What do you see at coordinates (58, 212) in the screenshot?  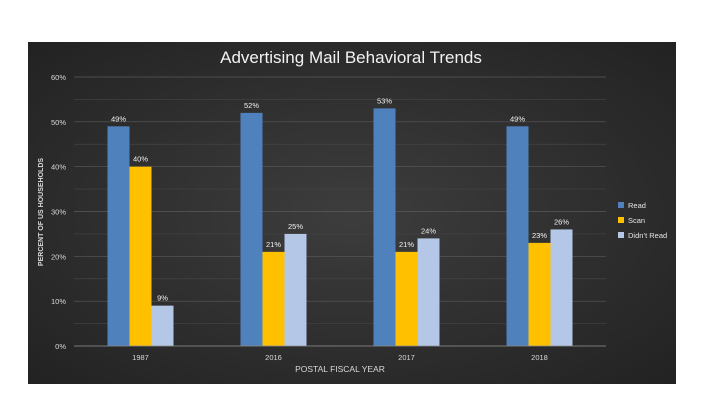 I see `y-tick-label: 30%` at bounding box center [58, 212].